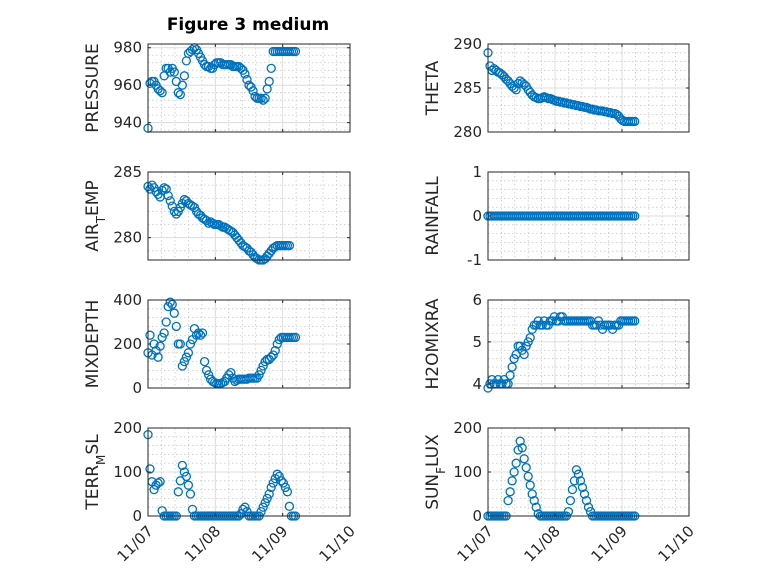 This screenshot has width=778, height=583. Describe the element at coordinates (433, 88) in the screenshot. I see `y-axis-label: THETA` at that location.